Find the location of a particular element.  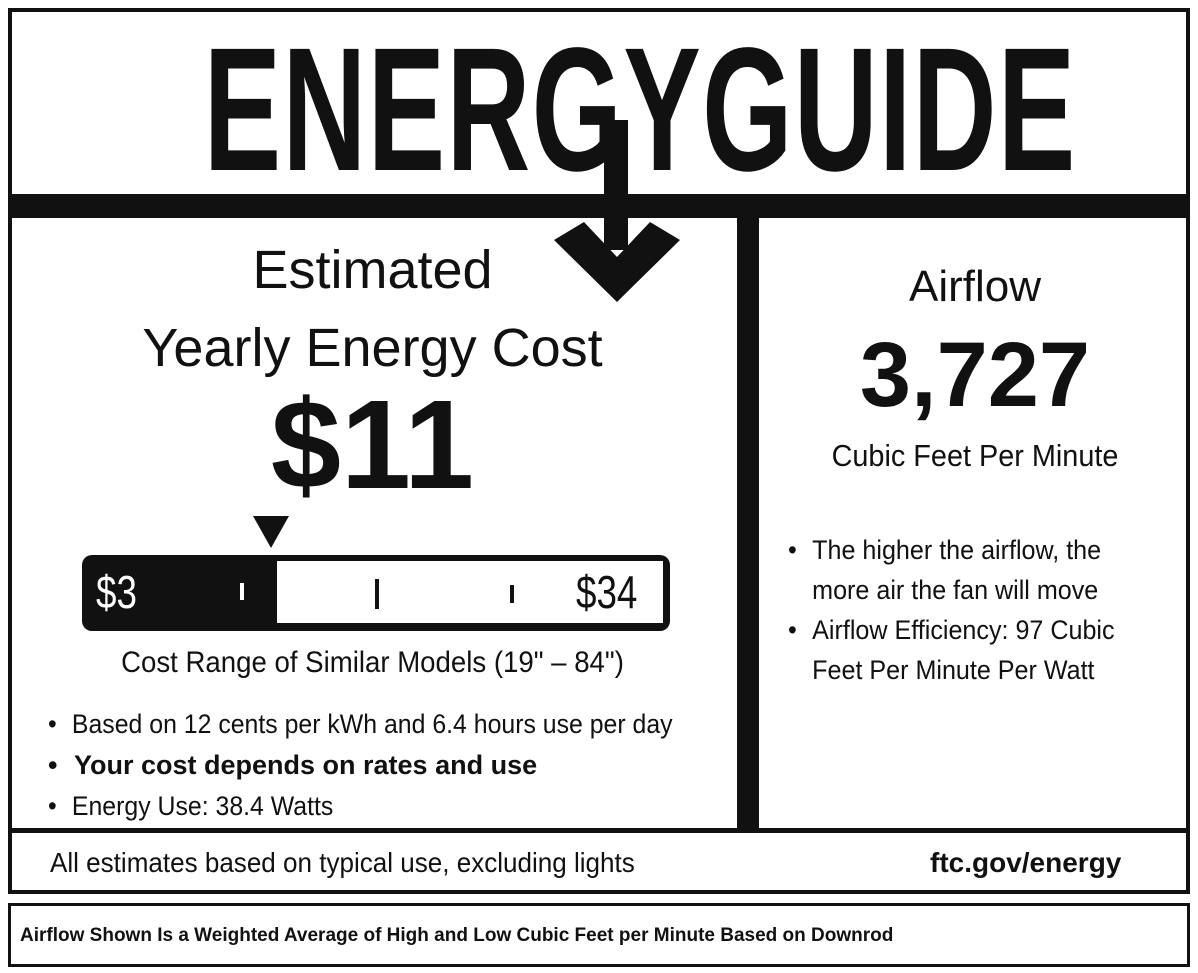

airflow-heading: Airflow is located at coordinates (975, 286).